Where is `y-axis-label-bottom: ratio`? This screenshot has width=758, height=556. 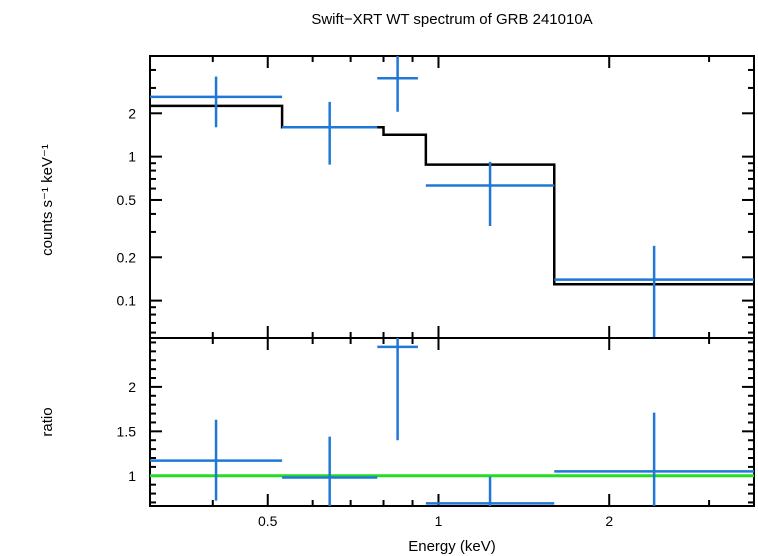
y-axis-label-bottom: ratio is located at coordinates (47, 421).